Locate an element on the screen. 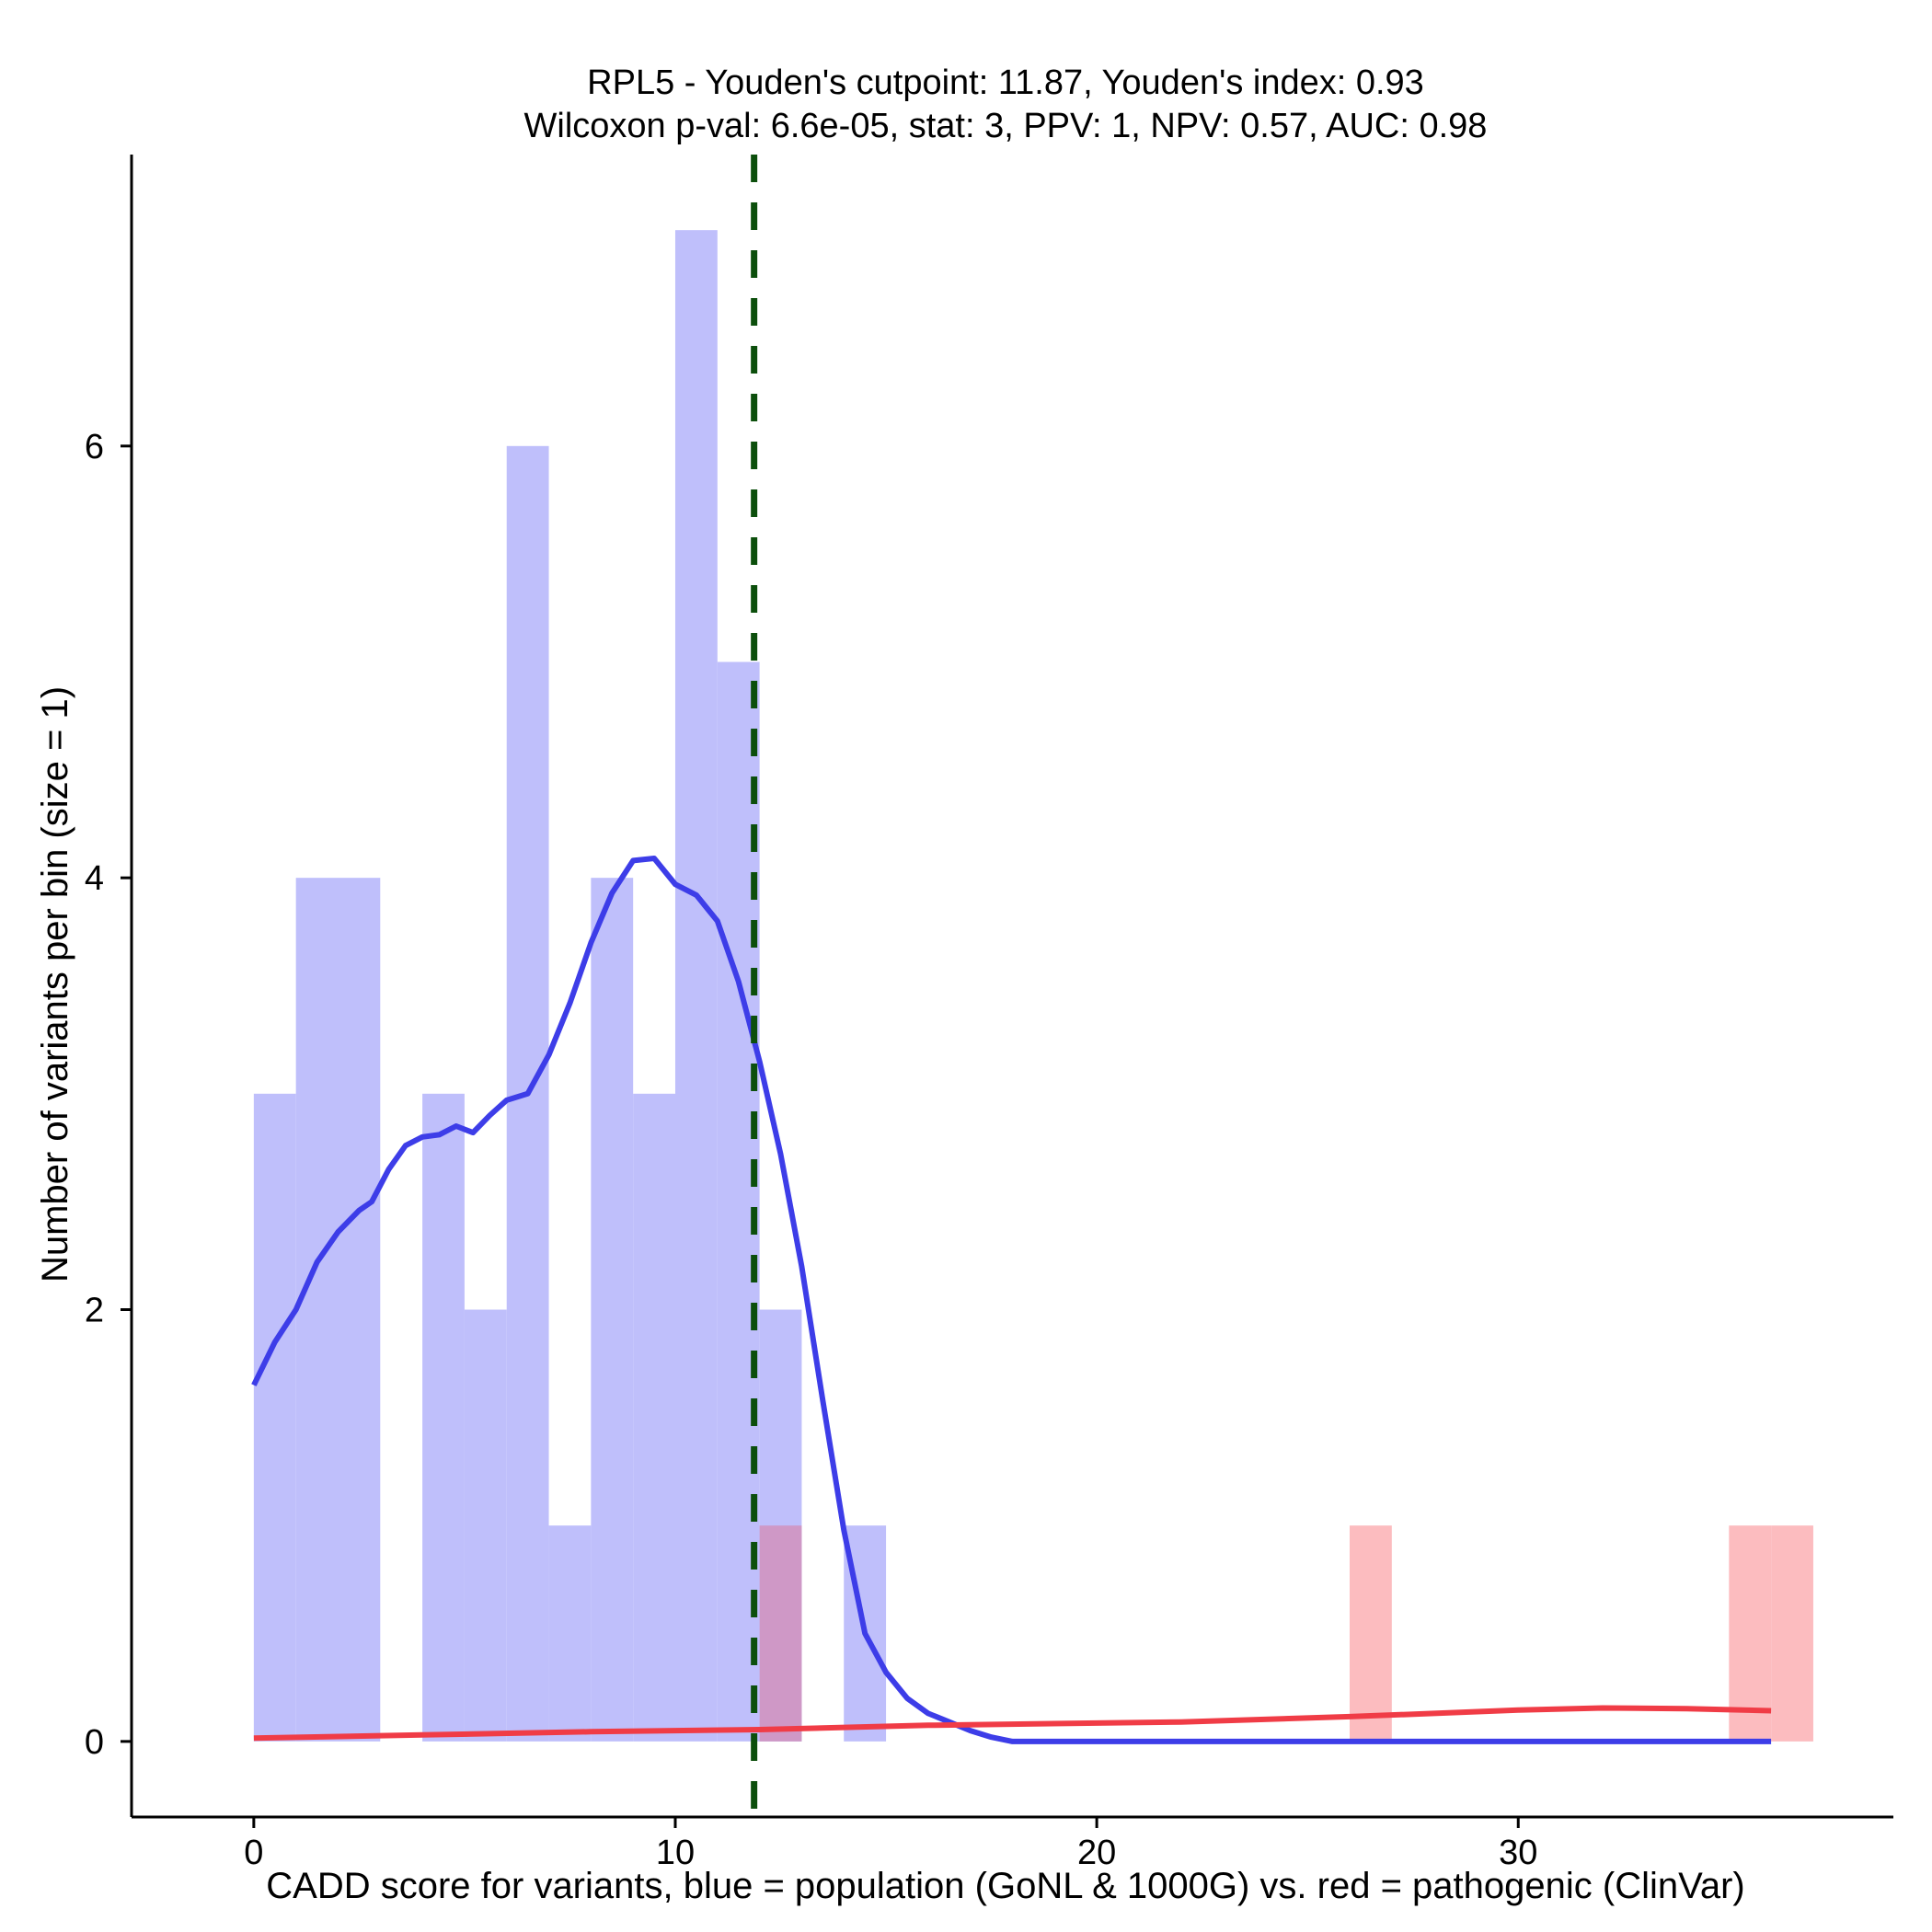 The width and height of the screenshot is (1932, 1932). y-tick-label-4: 4 is located at coordinates (94, 878).